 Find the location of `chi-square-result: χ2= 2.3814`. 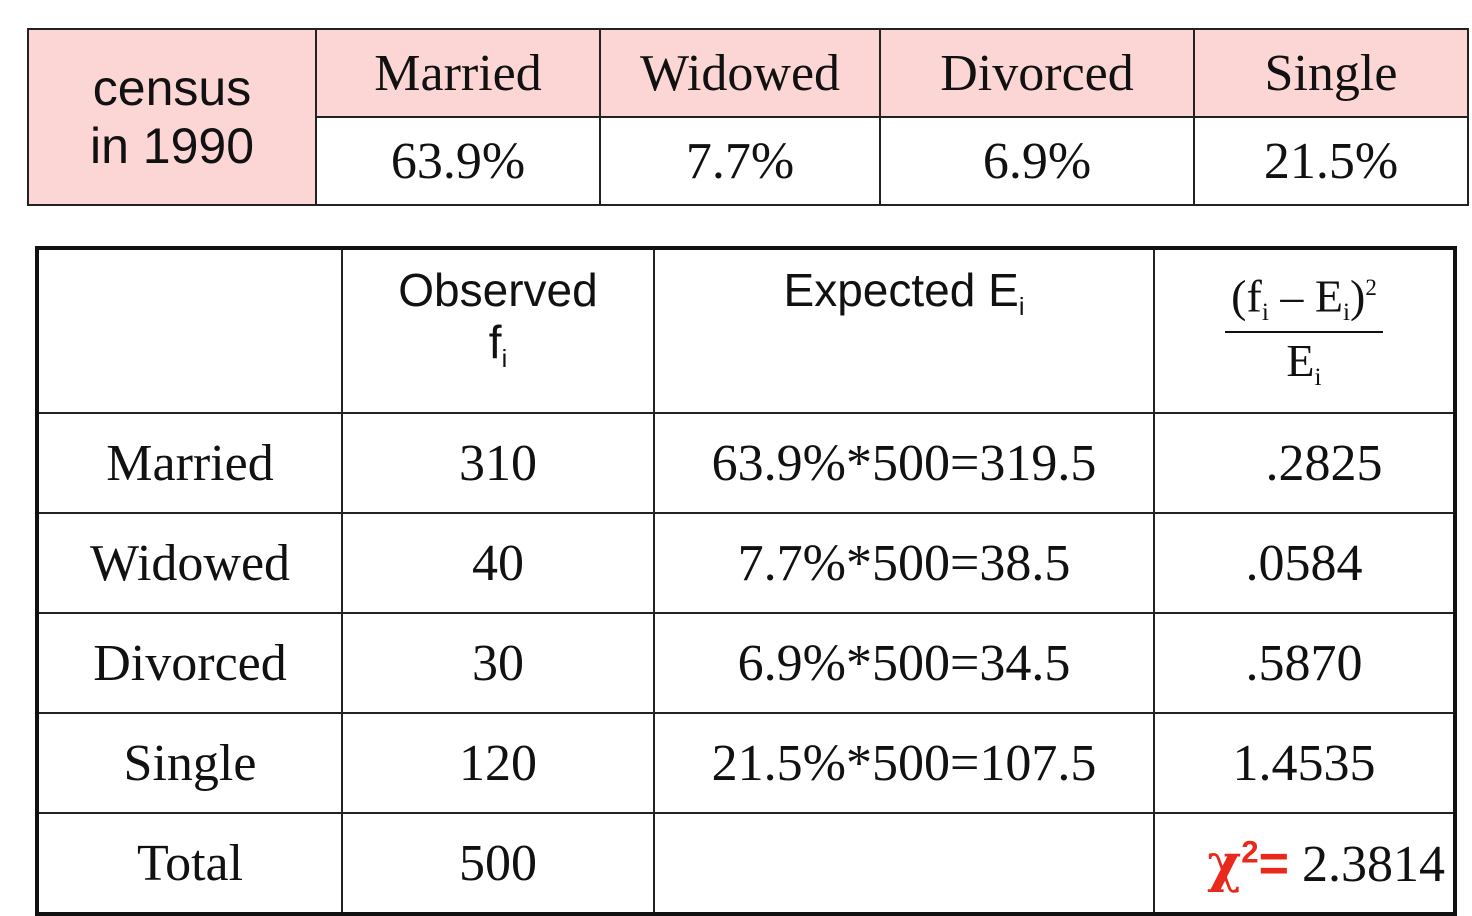

chi-square-result: χ2= 2.3814 is located at coordinates (1304, 863).